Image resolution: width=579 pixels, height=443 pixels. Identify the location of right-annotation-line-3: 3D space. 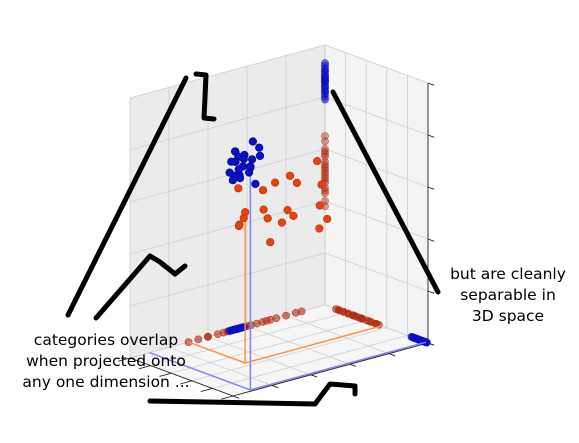
(508, 316).